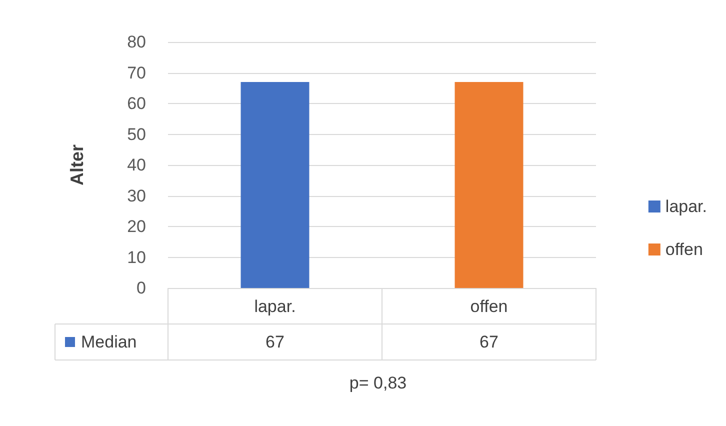 This screenshot has height=426, width=726. What do you see at coordinates (109, 342) in the screenshot?
I see `text: Median` at bounding box center [109, 342].